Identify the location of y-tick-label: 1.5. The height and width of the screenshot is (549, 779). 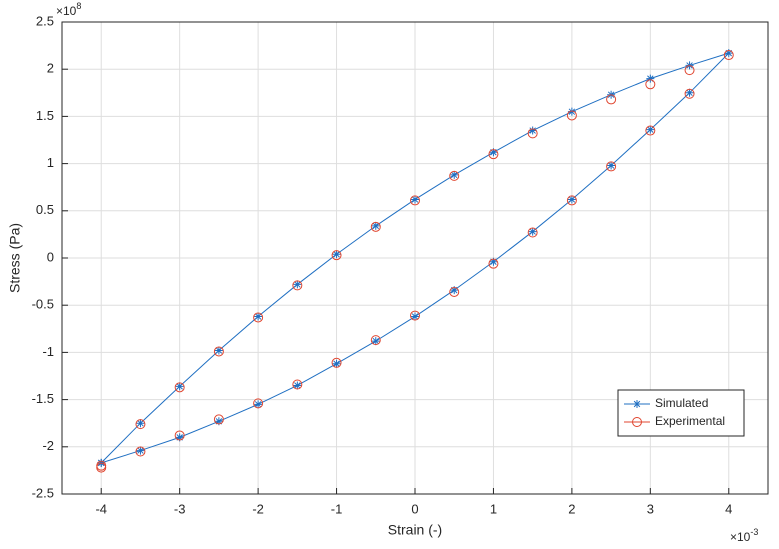
(45, 115).